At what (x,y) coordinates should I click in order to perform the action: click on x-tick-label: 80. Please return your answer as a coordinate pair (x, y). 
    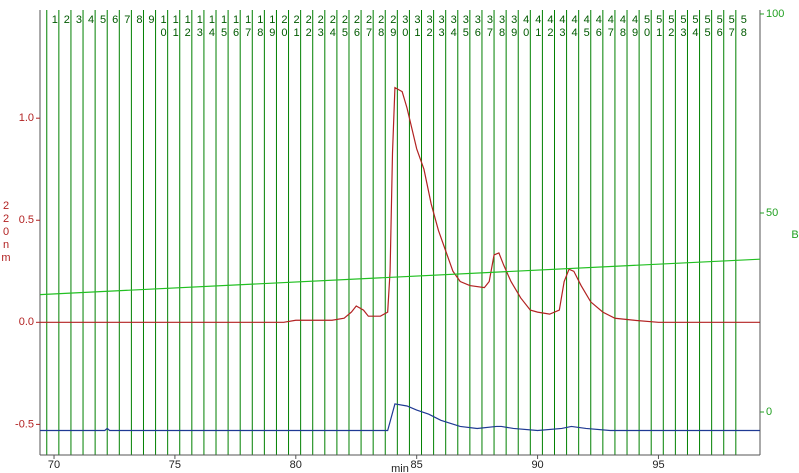
    Looking at the image, I should click on (296, 465).